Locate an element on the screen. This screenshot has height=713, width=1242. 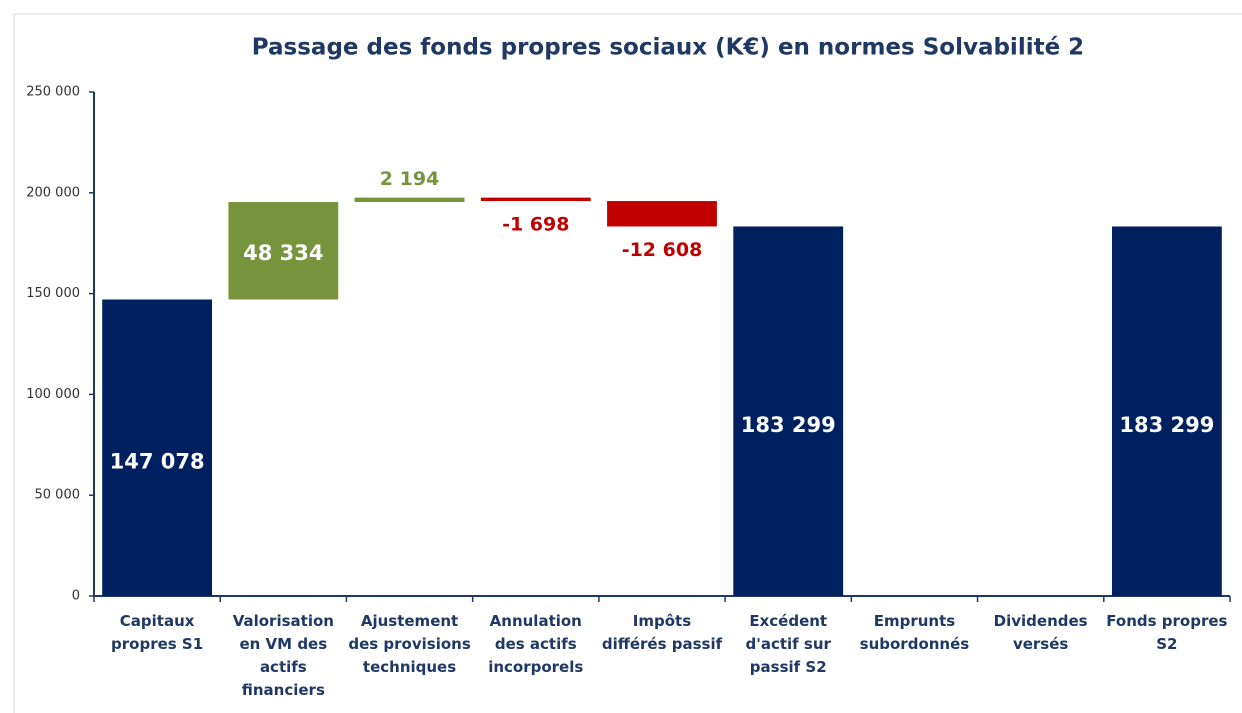
value-label: 48 334 is located at coordinates (283, 253).